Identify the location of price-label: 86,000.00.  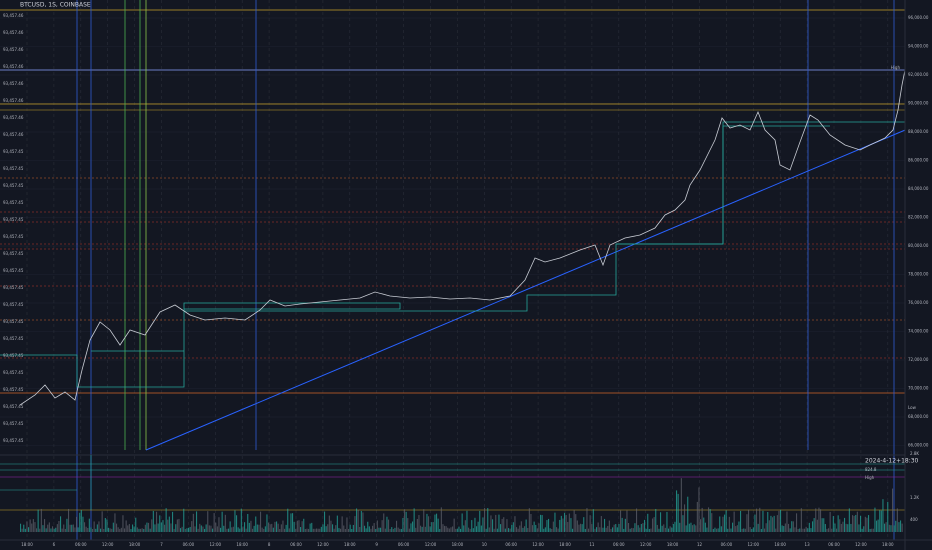
(918, 160).